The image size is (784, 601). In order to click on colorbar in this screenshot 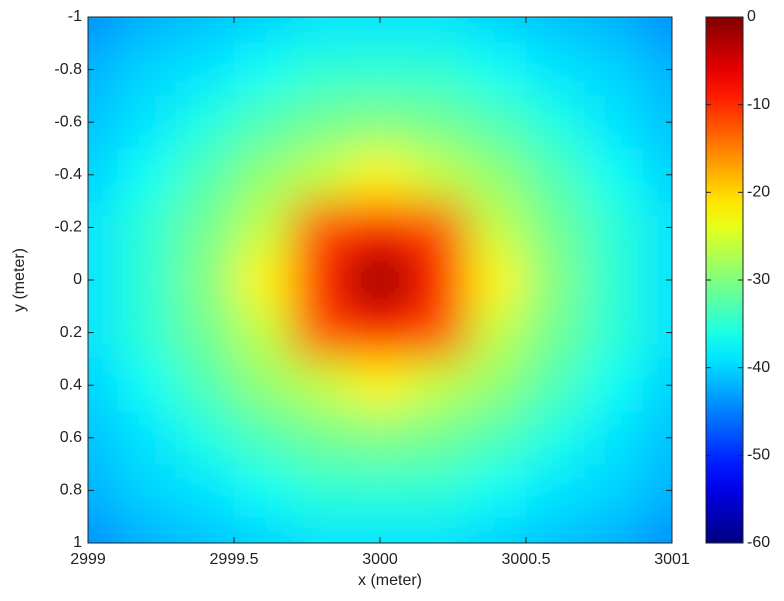, I will do `click(724, 280)`.